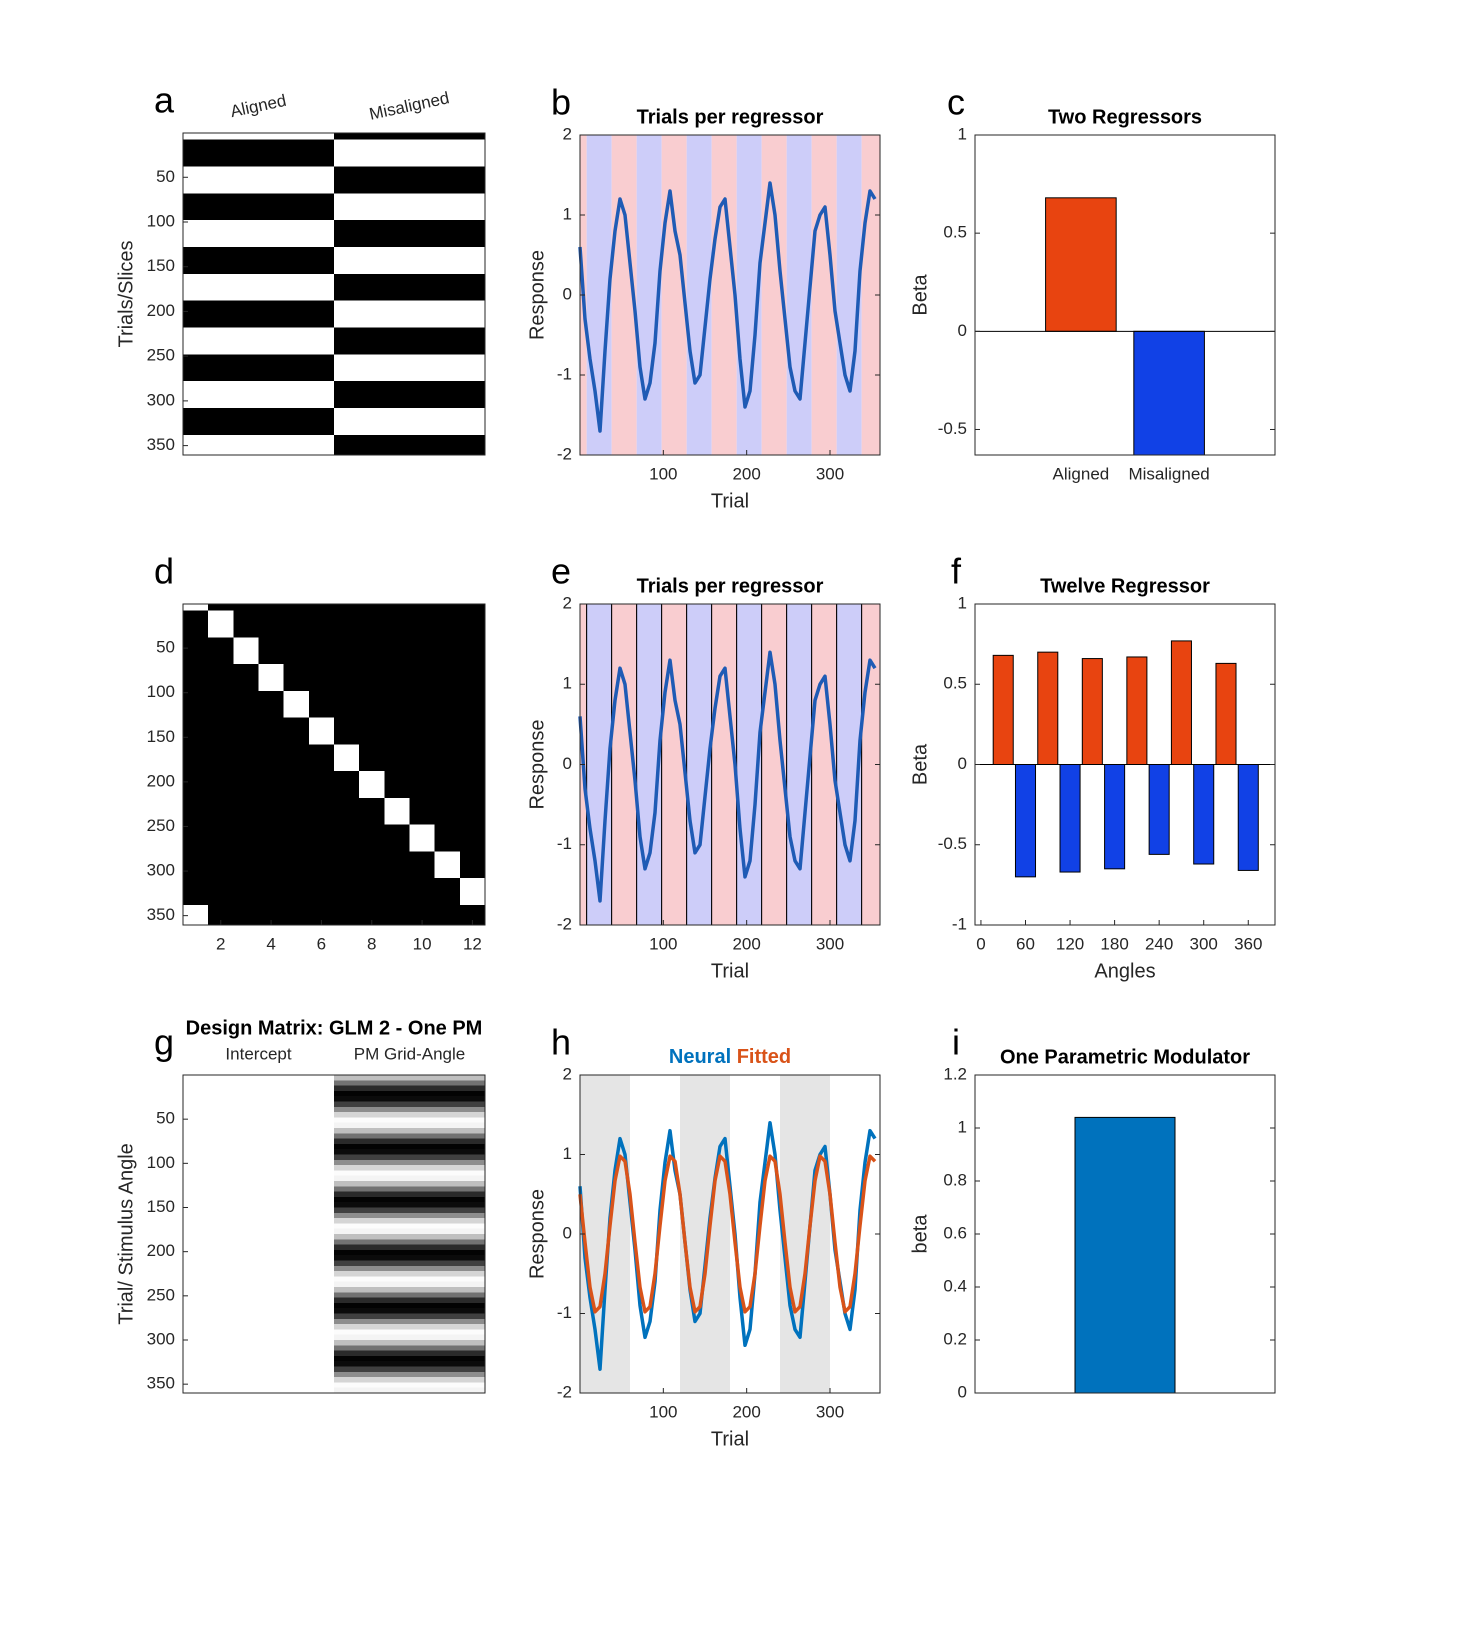 This screenshot has width=1470, height=1633. I want to click on y-tick-label: 250, so click(161, 825).